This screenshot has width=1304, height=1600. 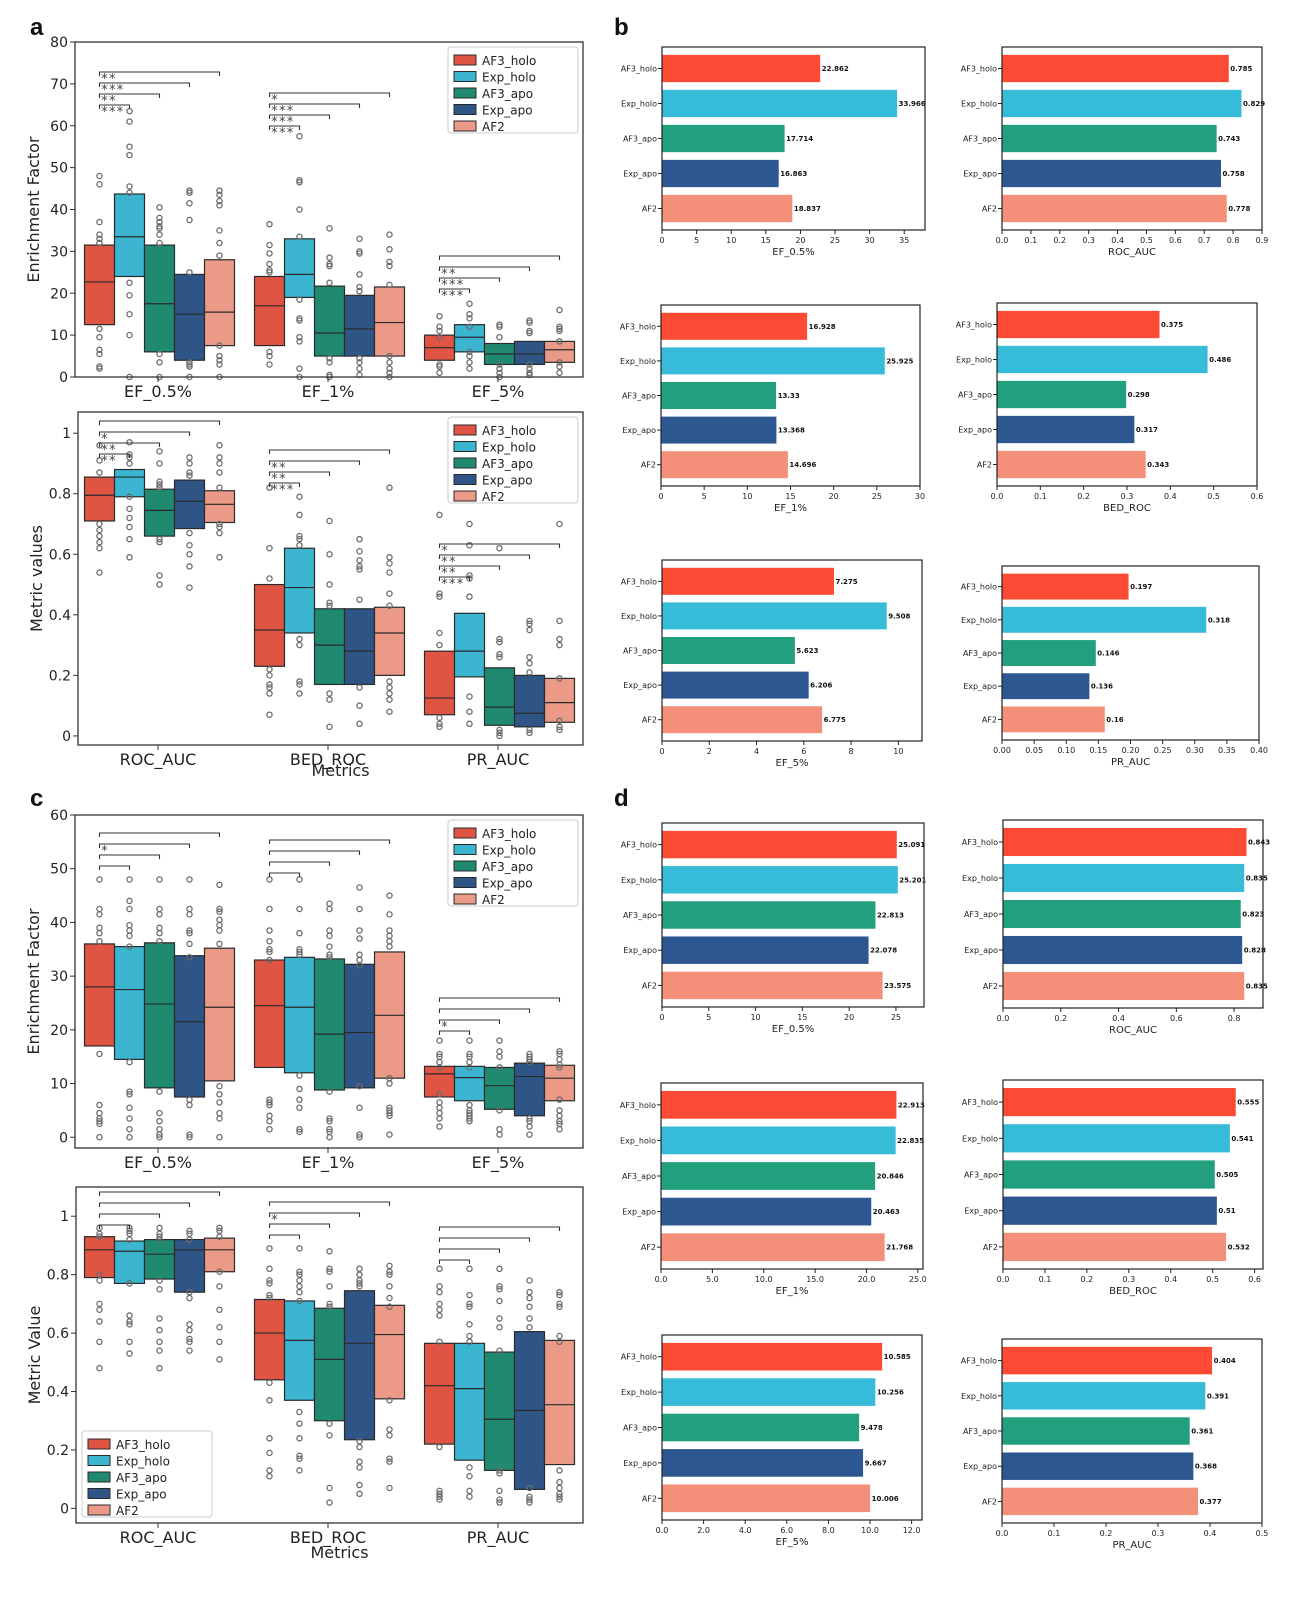 I want to click on legend-label: AF2, so click(x=493, y=497).